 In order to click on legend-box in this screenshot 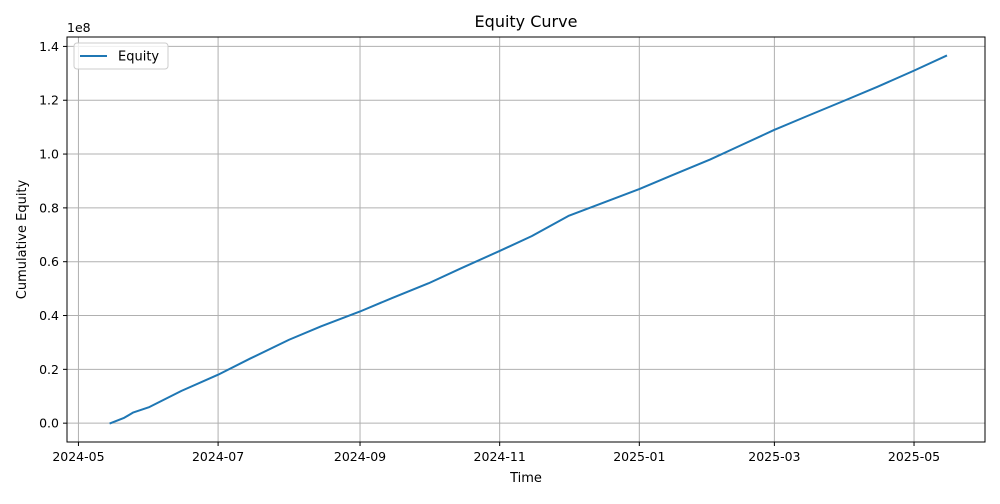, I will do `click(121, 56)`.